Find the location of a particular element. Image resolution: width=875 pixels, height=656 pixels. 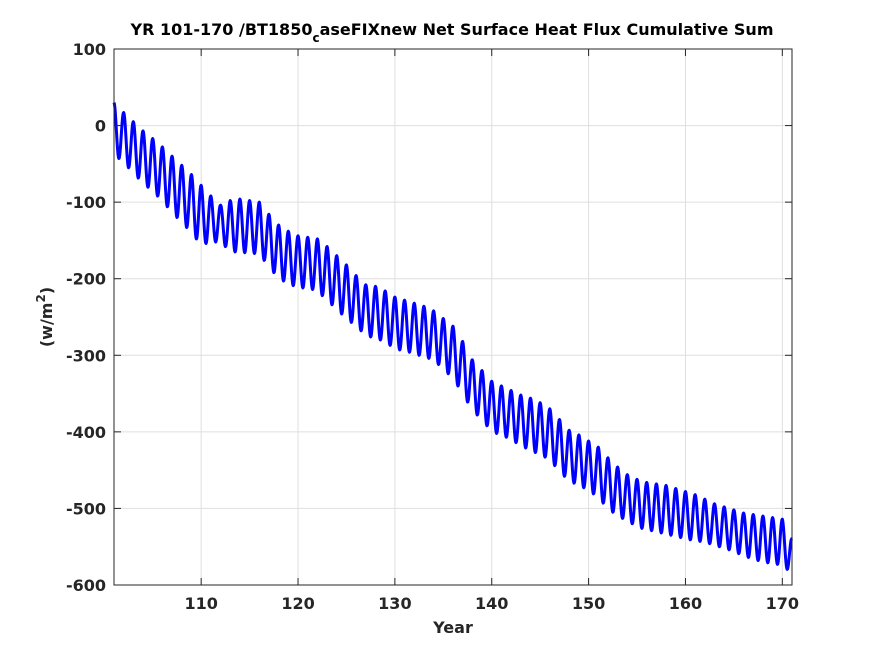

x-tick-label: 160 is located at coordinates (685, 603).